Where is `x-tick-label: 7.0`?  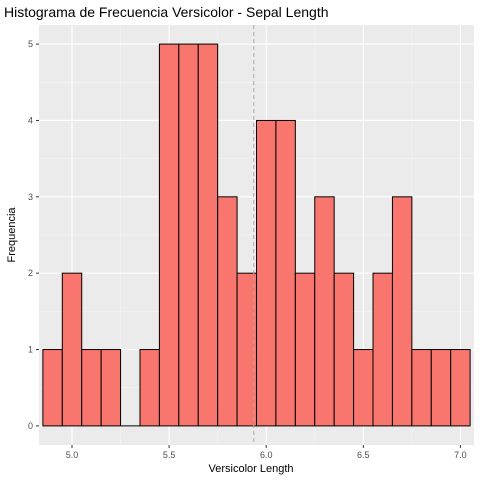
x-tick-label: 7.0 is located at coordinates (460, 455).